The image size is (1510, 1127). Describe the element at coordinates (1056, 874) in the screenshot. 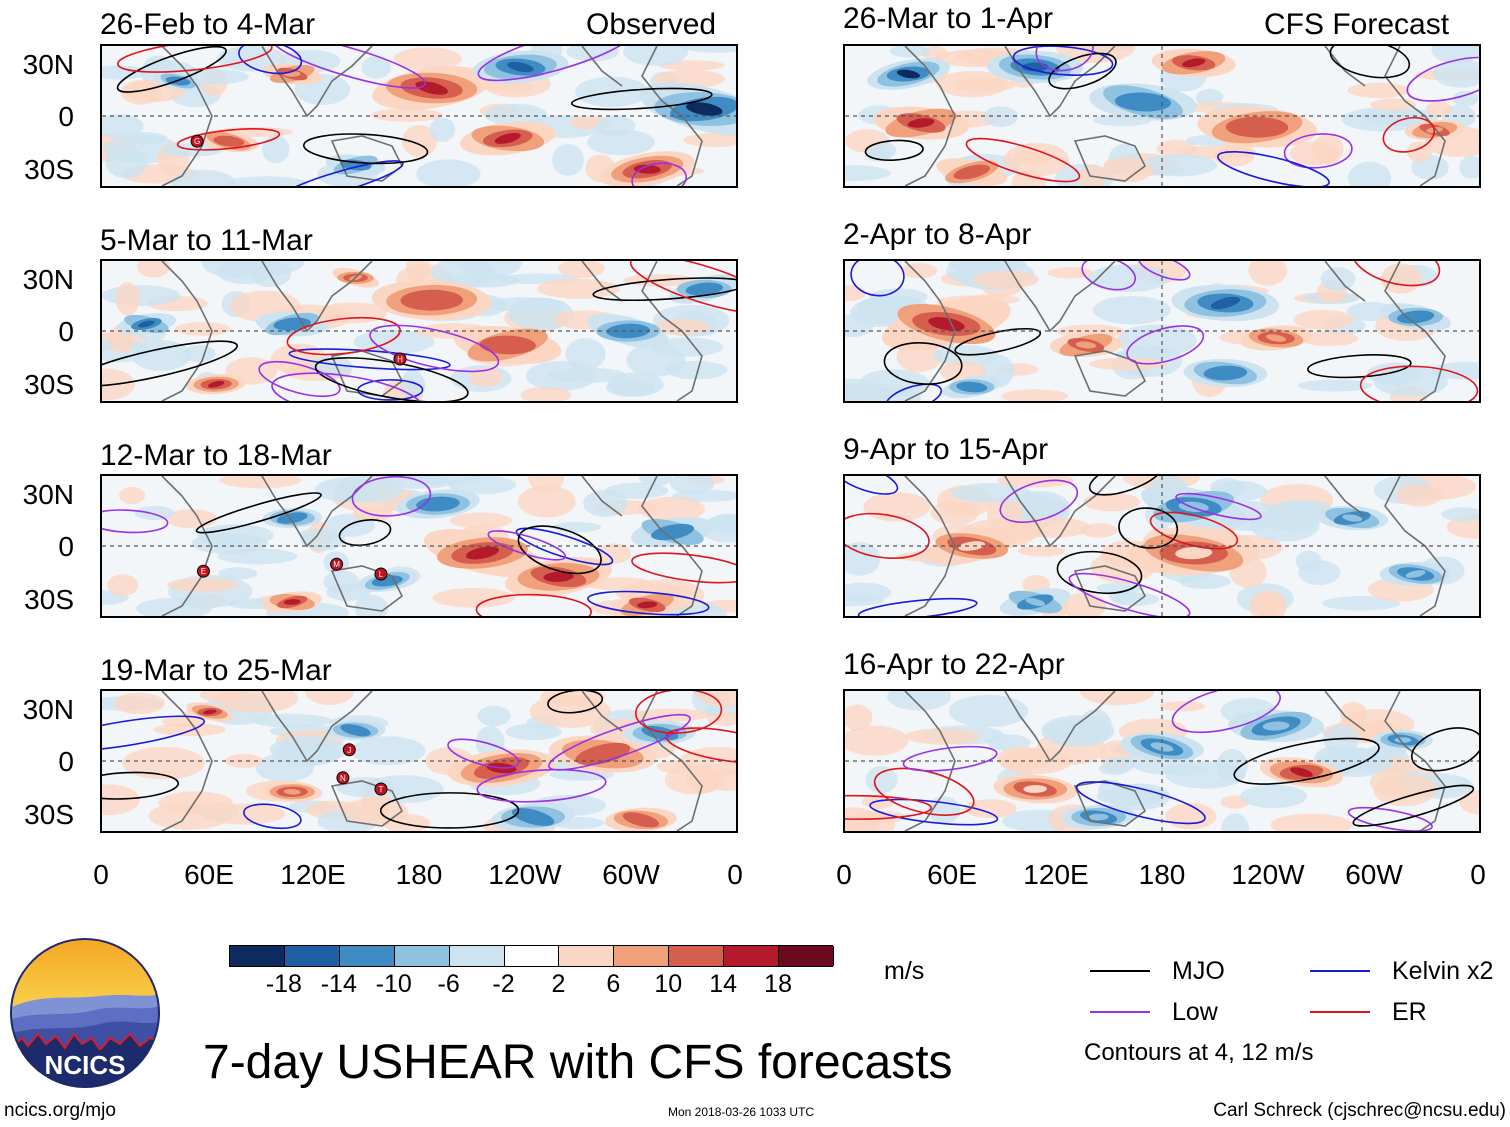

I see `lon-label-120e: 120E` at that location.